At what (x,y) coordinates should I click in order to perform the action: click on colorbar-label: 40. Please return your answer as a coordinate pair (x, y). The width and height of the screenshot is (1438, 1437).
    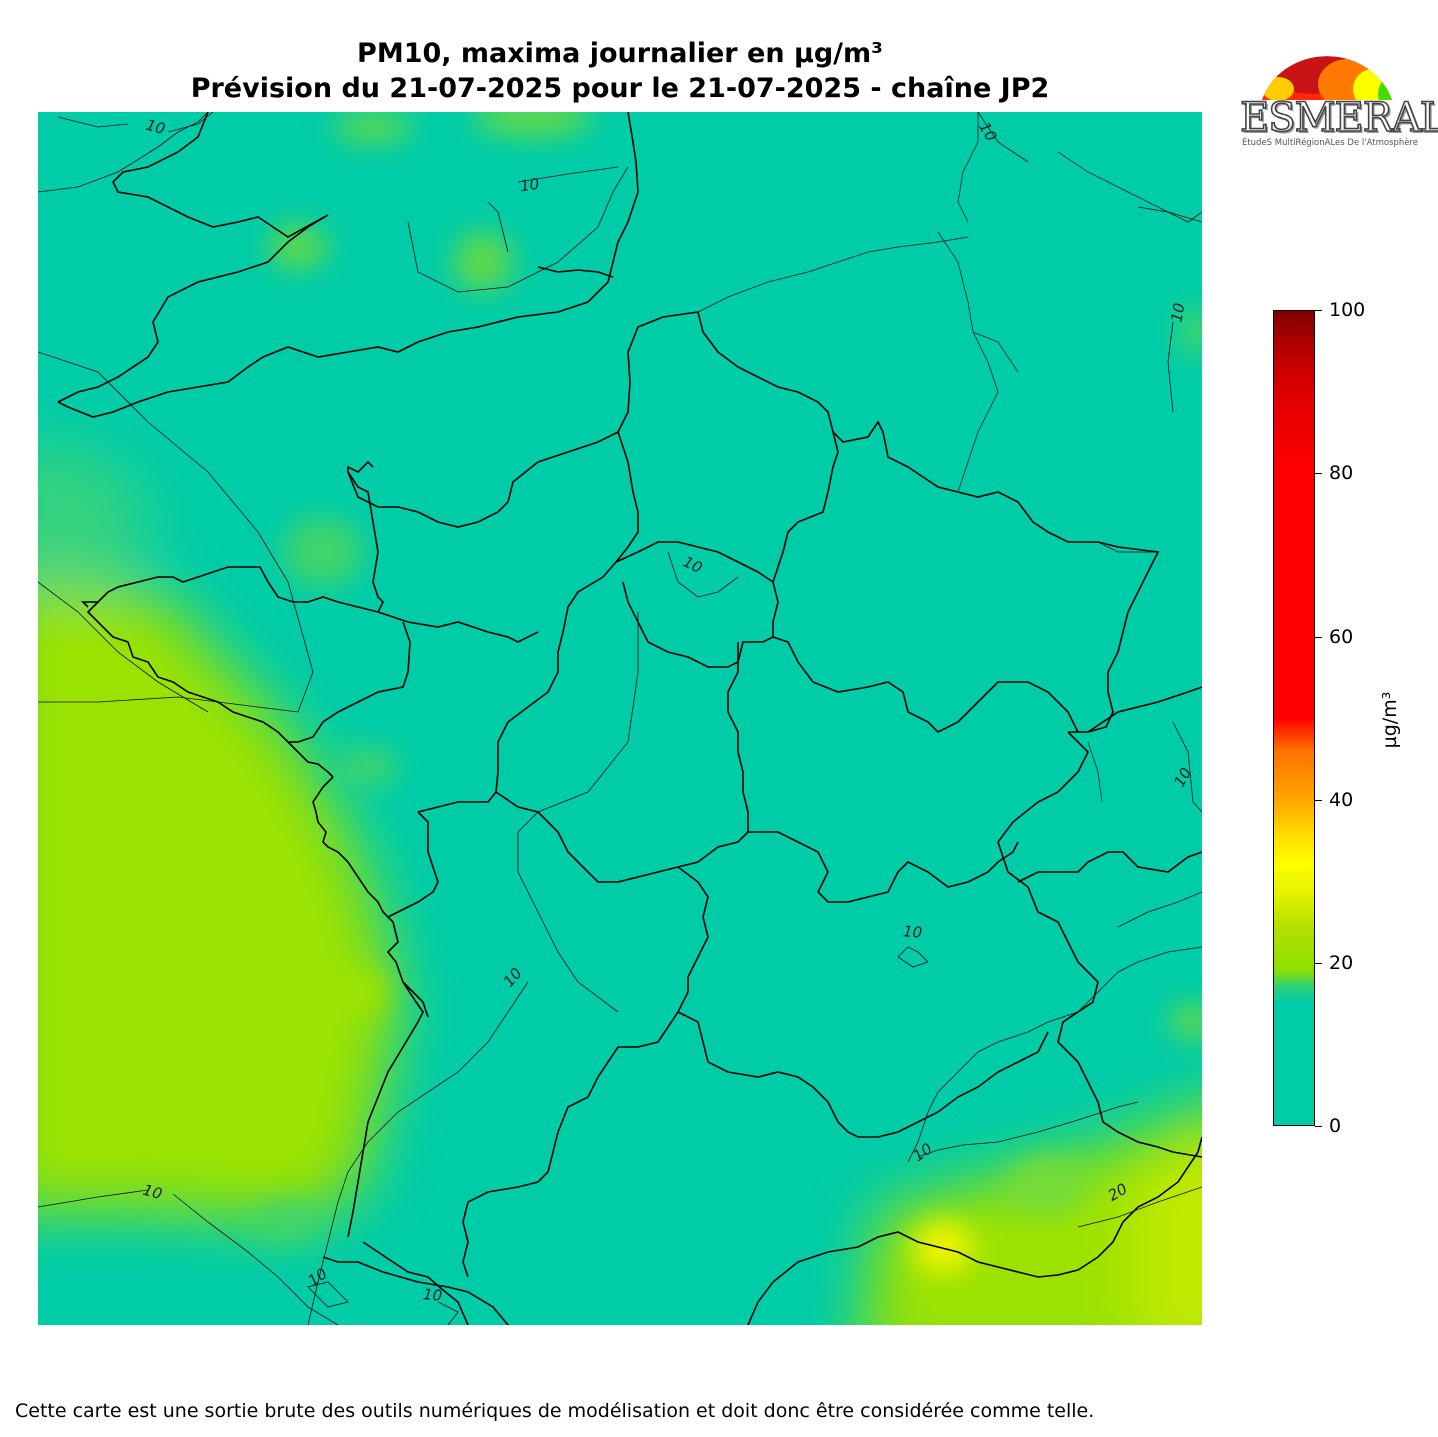
    Looking at the image, I should click on (1341, 800).